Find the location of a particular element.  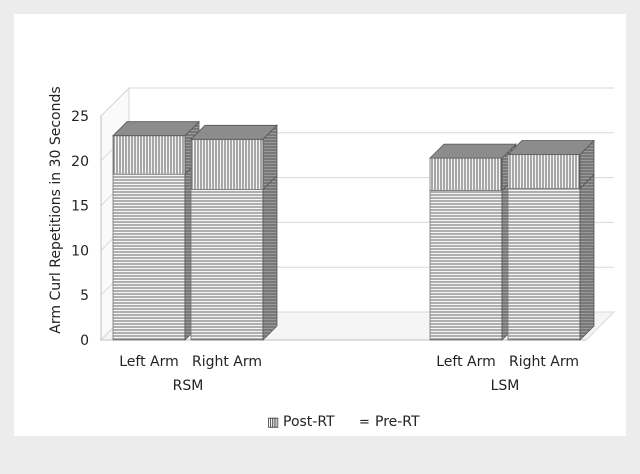

y-tick-label: 0 is located at coordinates (84, 341).